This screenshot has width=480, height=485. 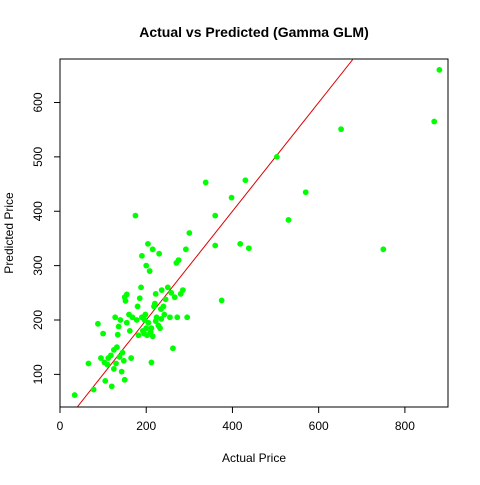 What do you see at coordinates (319, 426) in the screenshot?
I see `x-tick-label: 600` at bounding box center [319, 426].